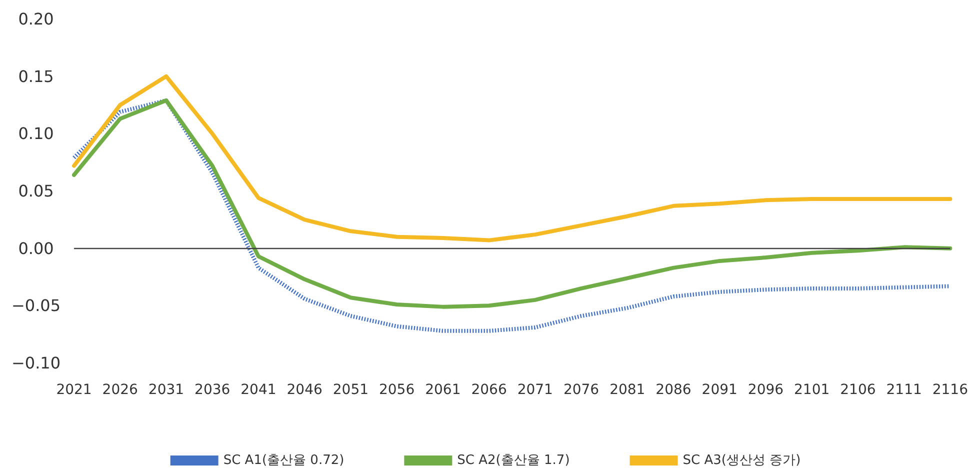 This screenshot has width=971, height=476. What do you see at coordinates (258, 390) in the screenshot?
I see `x-tick-label: 2041` at bounding box center [258, 390].